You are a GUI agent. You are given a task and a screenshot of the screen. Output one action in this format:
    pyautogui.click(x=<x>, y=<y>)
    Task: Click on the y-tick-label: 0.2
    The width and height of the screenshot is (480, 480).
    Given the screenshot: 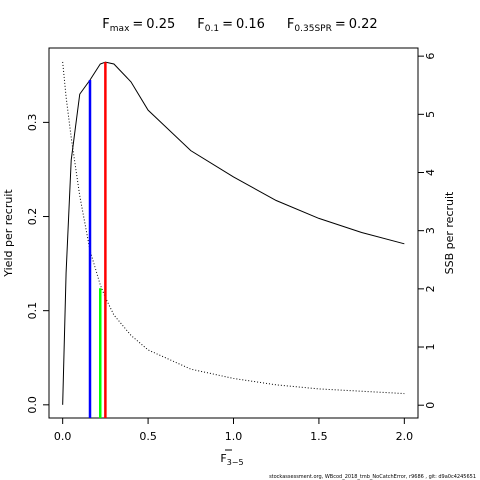 What is the action you would take?
    pyautogui.click(x=32, y=217)
    